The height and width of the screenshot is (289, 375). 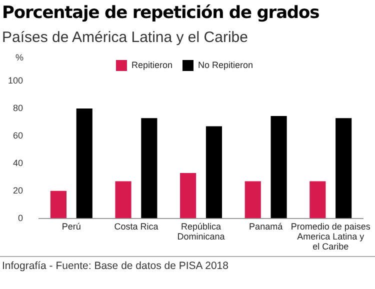 I want to click on x-tick-label: Perú, so click(x=71, y=227).